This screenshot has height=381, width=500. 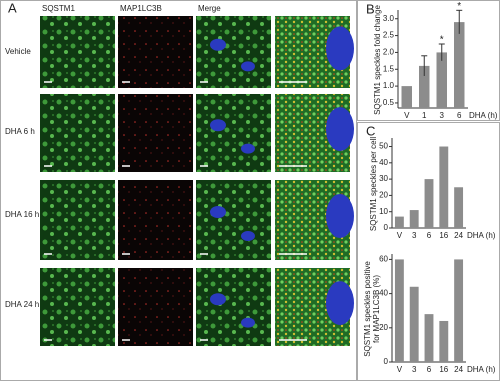 What do you see at coordinates (22, 304) in the screenshot?
I see `row-label: DHA 24 h` at bounding box center [22, 304].